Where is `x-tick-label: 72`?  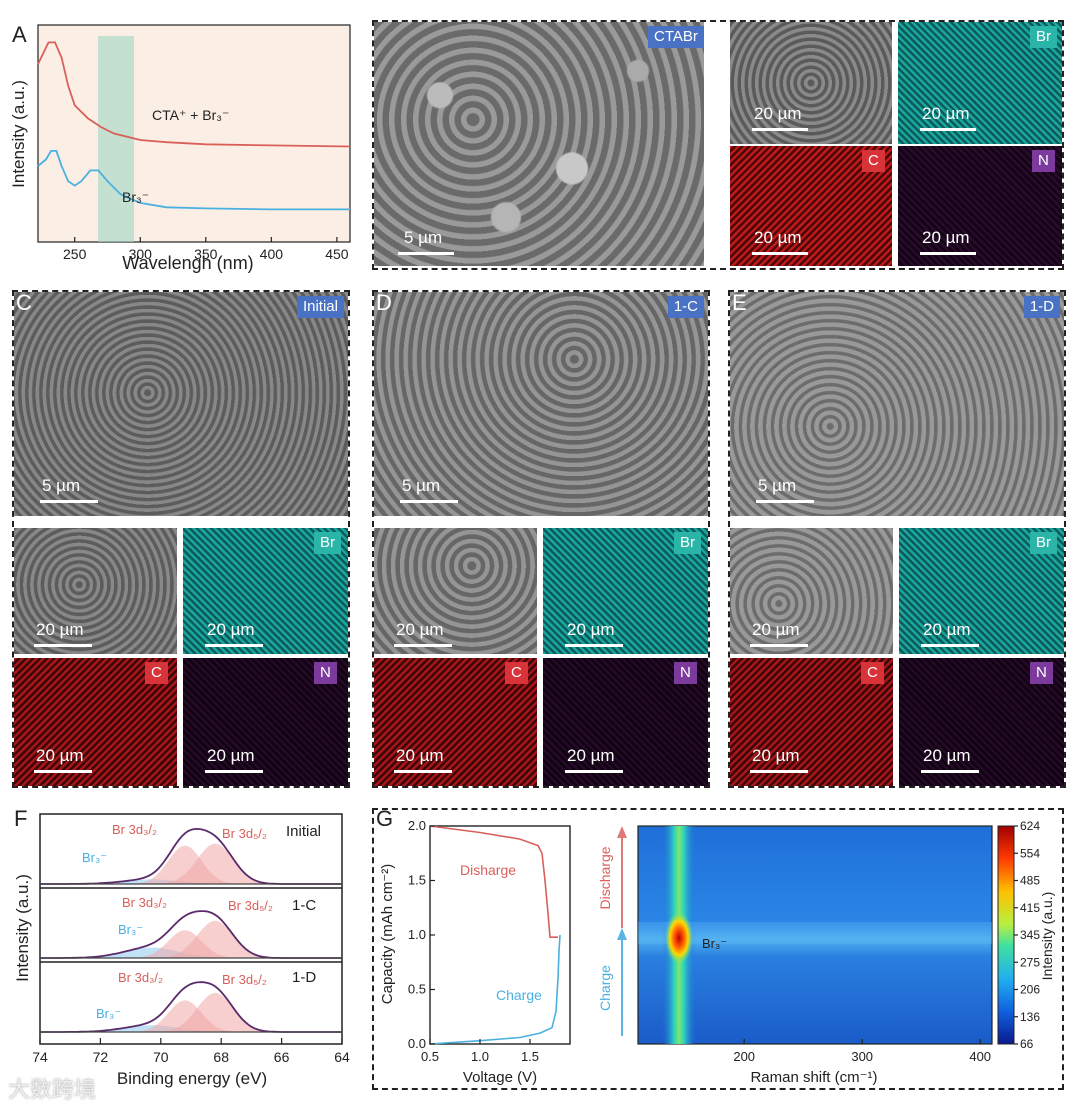 x-tick-label: 72 is located at coordinates (101, 1057).